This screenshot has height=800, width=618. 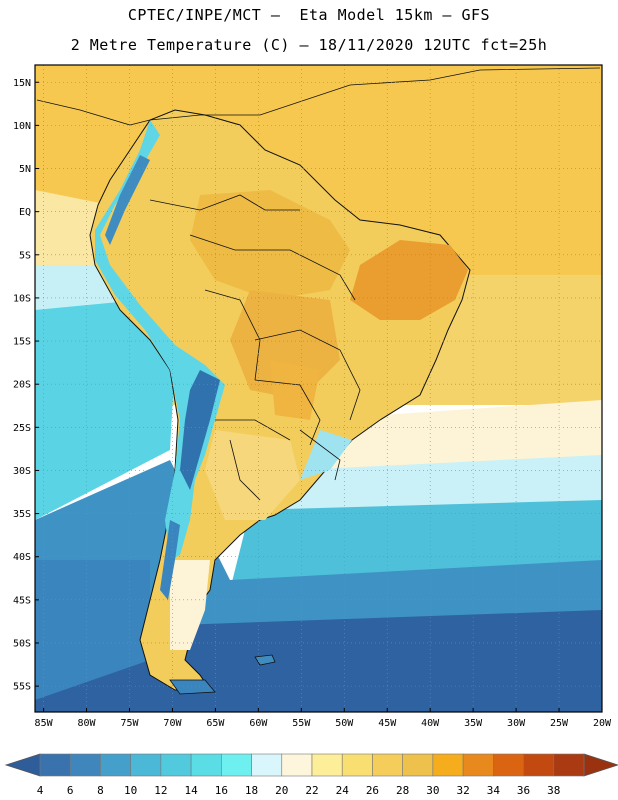 What do you see at coordinates (402, 790) in the screenshot?
I see `colorbar-tick-label: 28` at bounding box center [402, 790].